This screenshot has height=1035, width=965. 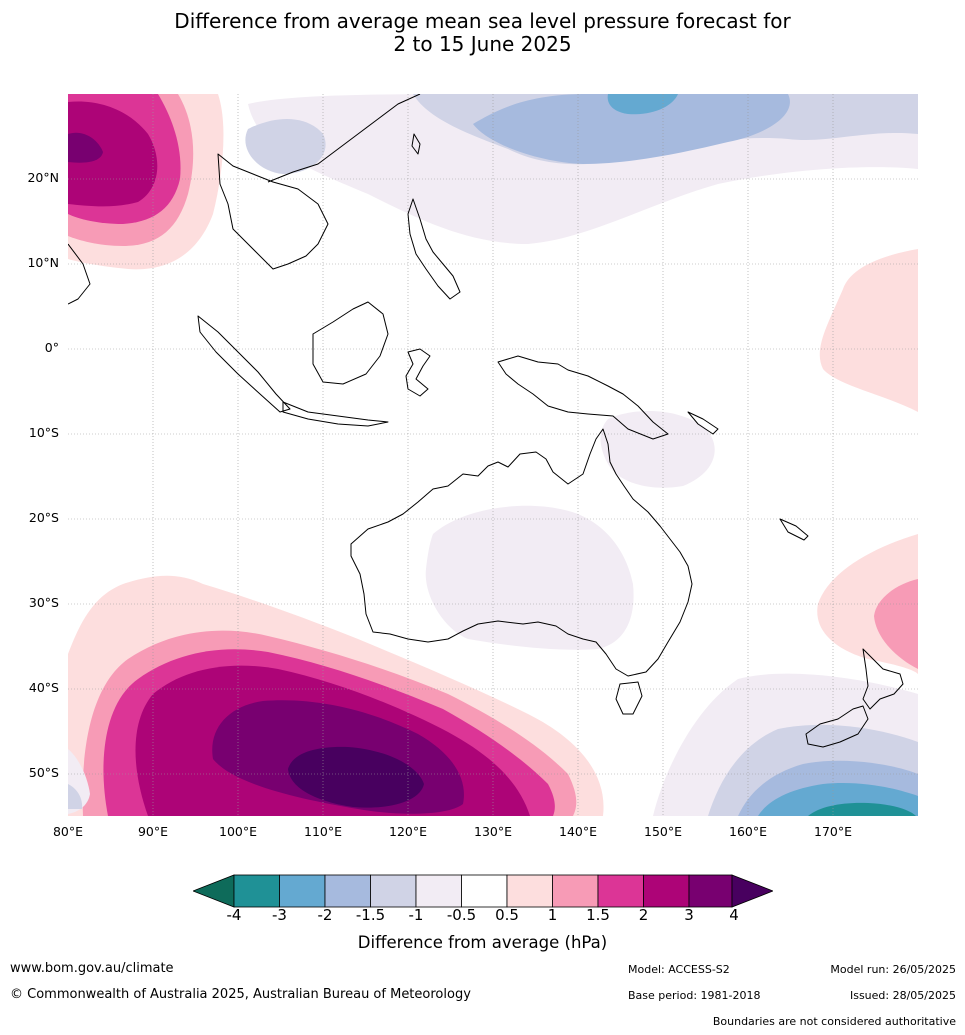 What do you see at coordinates (679, 969) in the screenshot?
I see `model-name: Model: ACCESS-S2` at bounding box center [679, 969].